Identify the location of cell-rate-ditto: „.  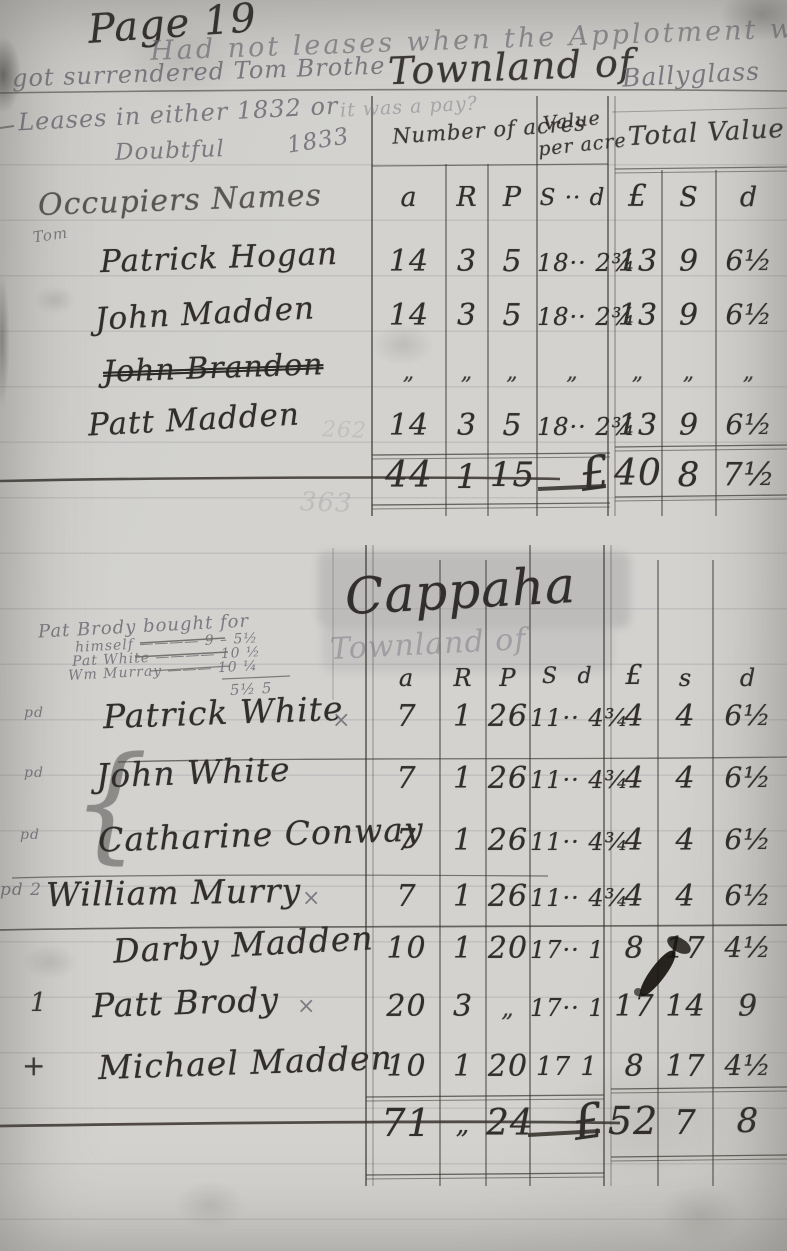
(572, 372).